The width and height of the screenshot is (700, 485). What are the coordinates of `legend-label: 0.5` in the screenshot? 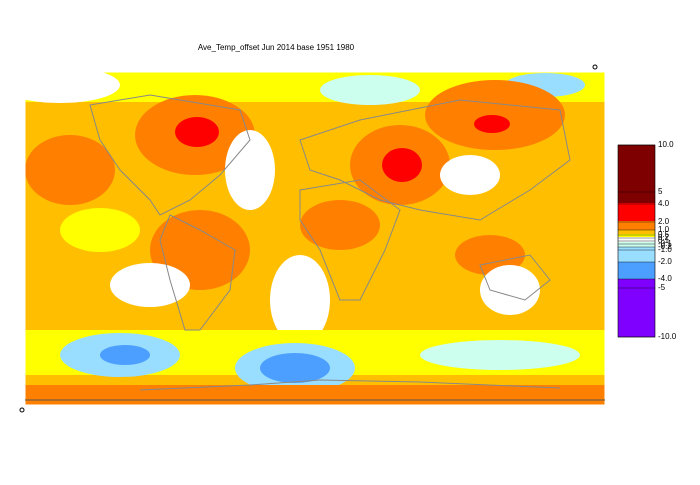 It's located at (664, 234).